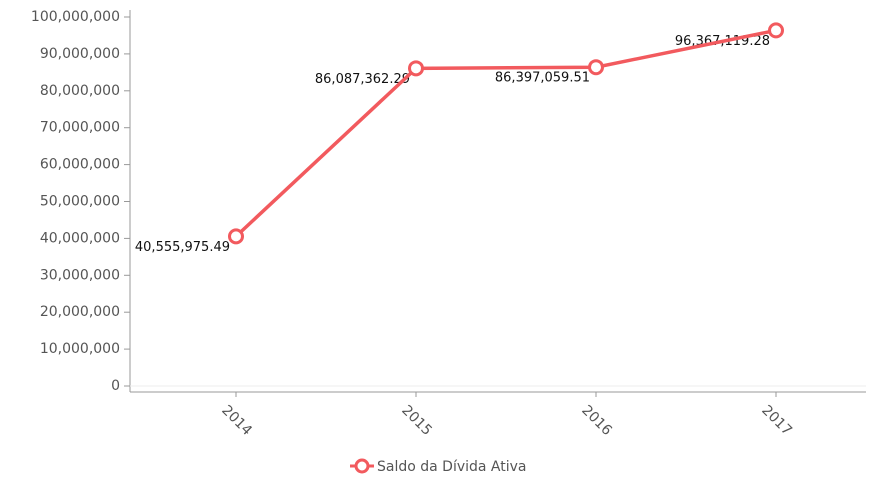 The image size is (877, 480). Describe the element at coordinates (362, 79) in the screenshot. I see `value-label: 86,087,362.29` at that location.